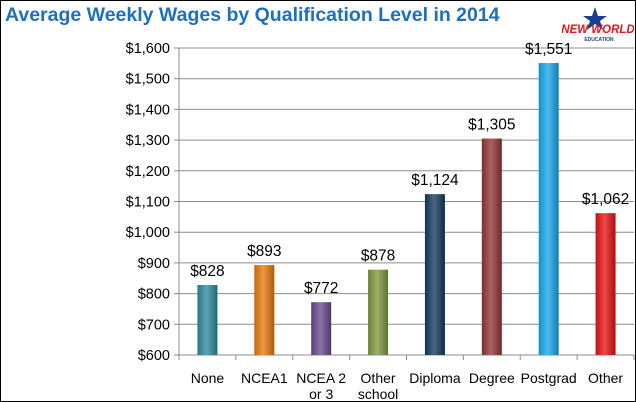 This screenshot has height=402, width=636. I want to click on category-label: Postgrad, so click(549, 378).